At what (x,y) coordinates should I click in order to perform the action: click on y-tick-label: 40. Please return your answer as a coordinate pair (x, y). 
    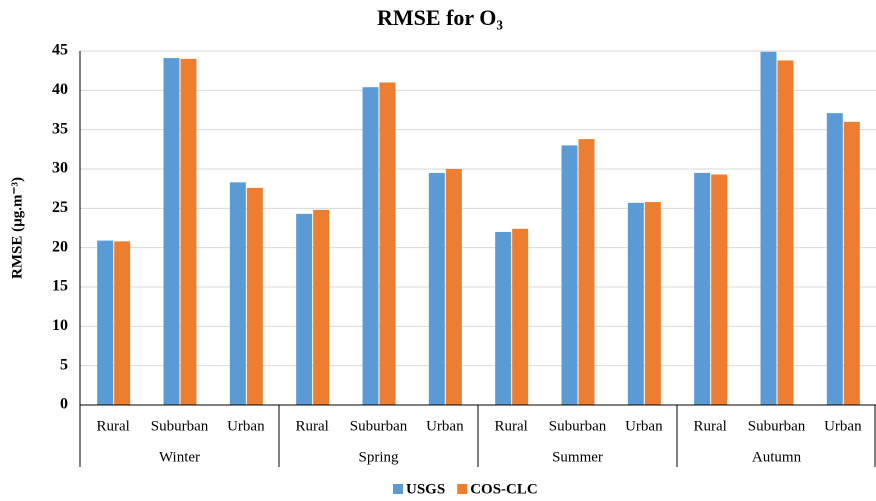
    Looking at the image, I should click on (60, 89).